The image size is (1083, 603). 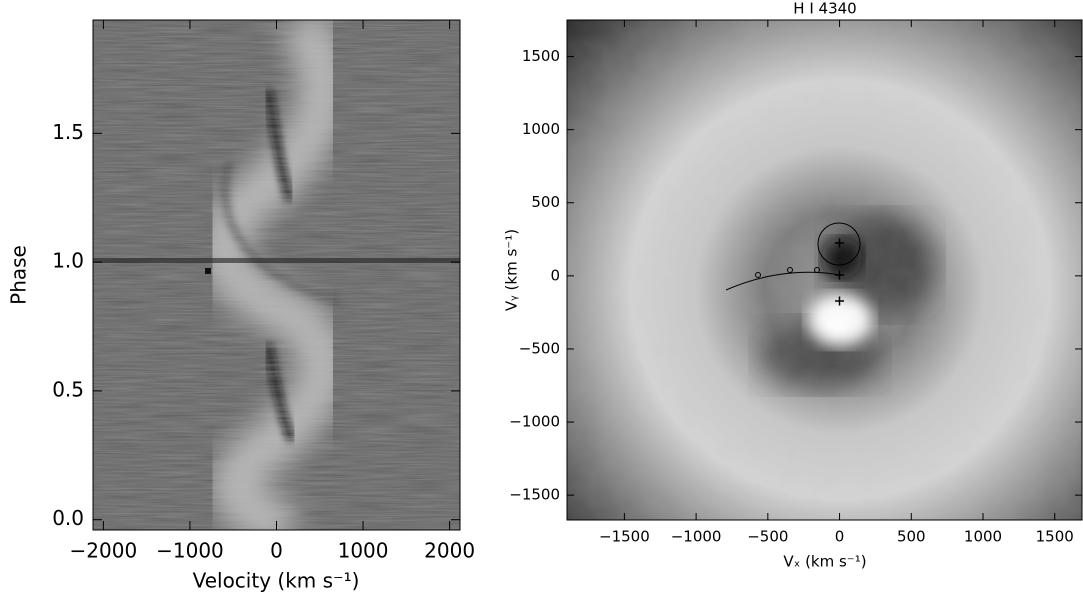 What do you see at coordinates (512, 270) in the screenshot?
I see `y-axis-label: Vᵧ (km s⁻¹)` at bounding box center [512, 270].